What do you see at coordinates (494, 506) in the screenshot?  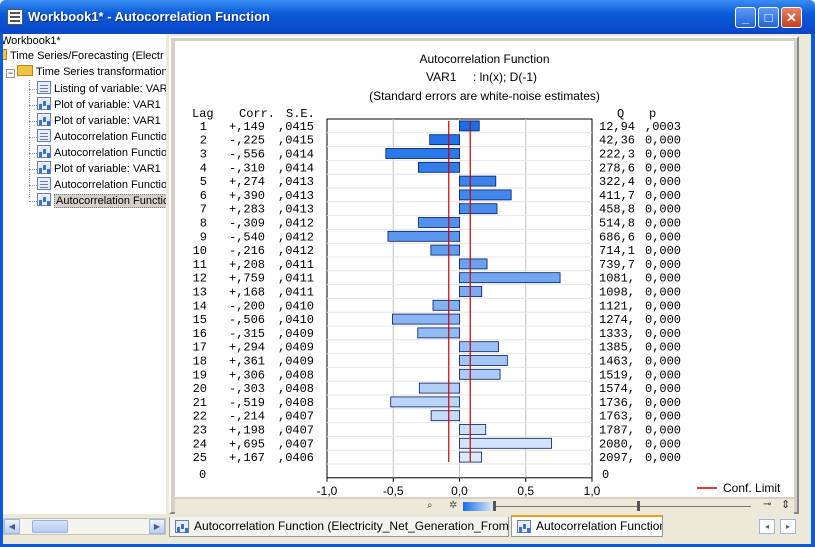 I see `slider-handle-left` at bounding box center [494, 506].